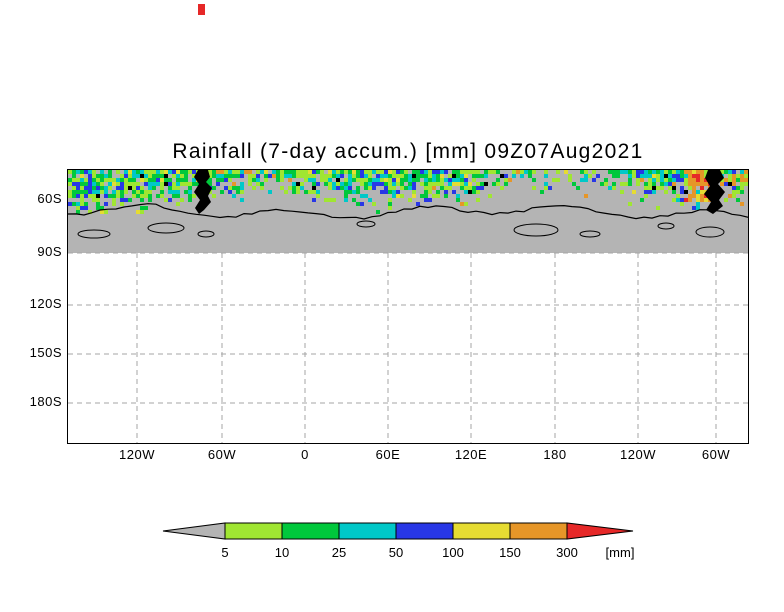 The width and height of the screenshot is (784, 612). What do you see at coordinates (453, 552) in the screenshot?
I see `colorbar-tick-label: 100` at bounding box center [453, 552].